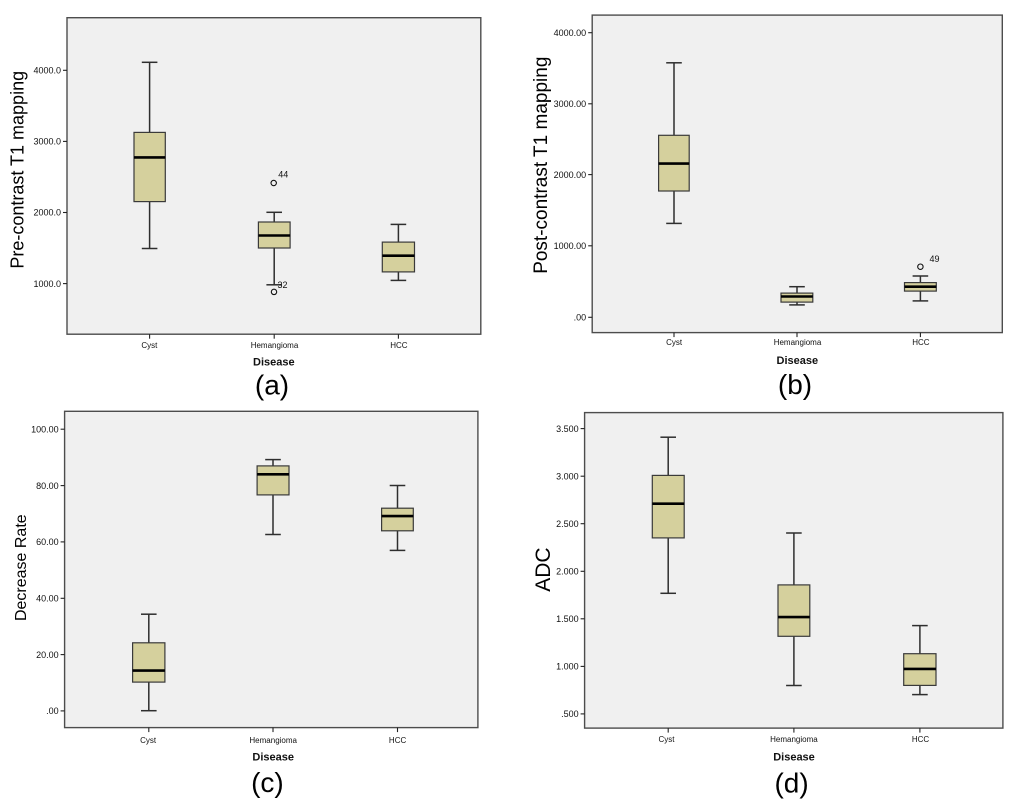  I want to click on svg-text: (c), so click(267, 782).